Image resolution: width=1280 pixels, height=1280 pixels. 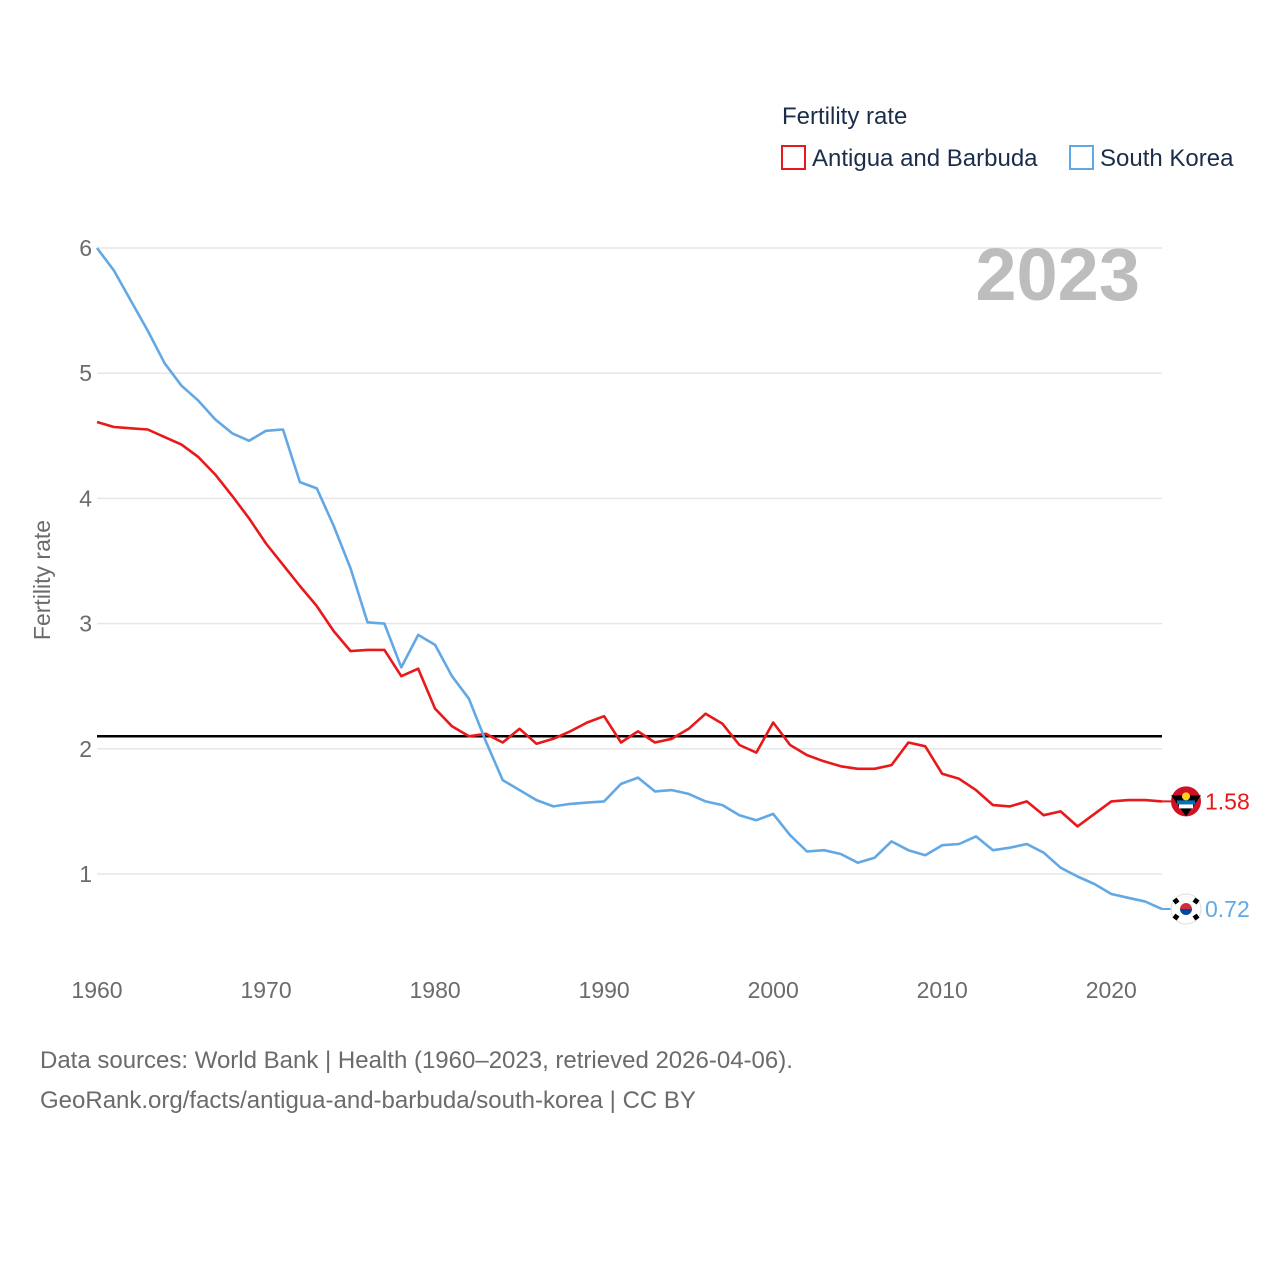 I want to click on legend-label-south-korea: South Korea, so click(x=1167, y=158).